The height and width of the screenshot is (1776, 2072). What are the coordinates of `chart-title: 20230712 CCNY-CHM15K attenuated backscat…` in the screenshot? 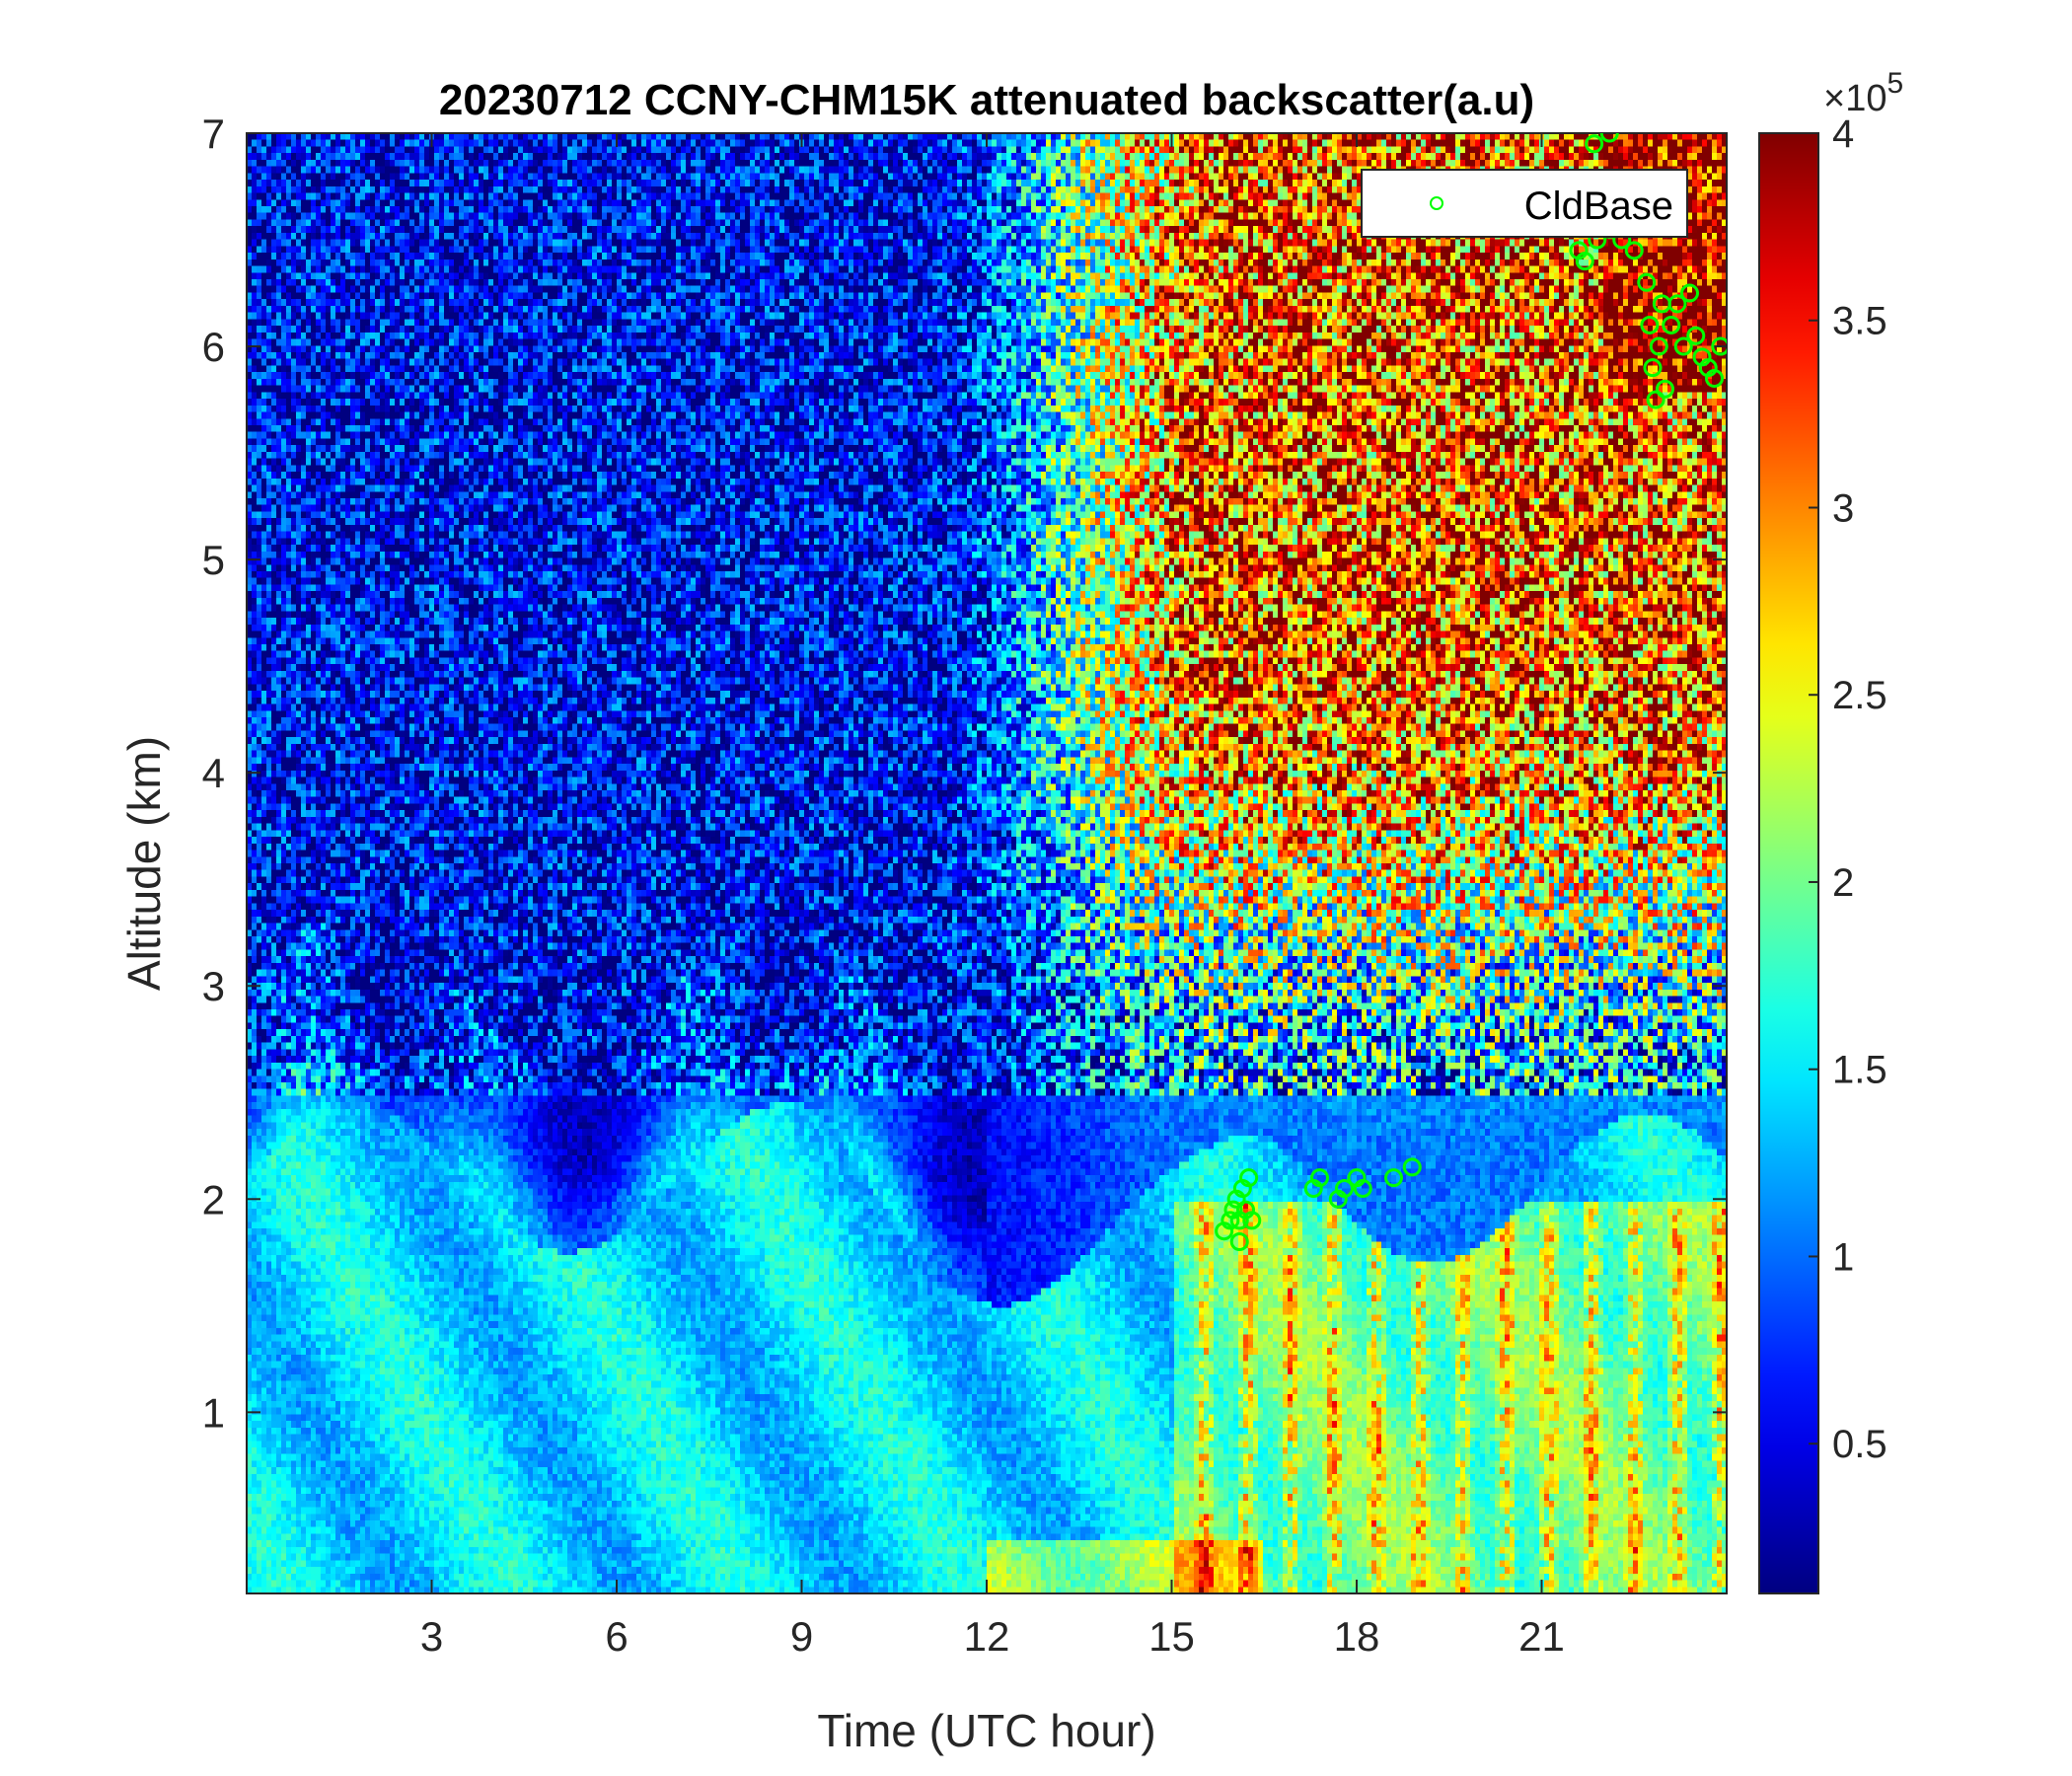 It's located at (987, 100).